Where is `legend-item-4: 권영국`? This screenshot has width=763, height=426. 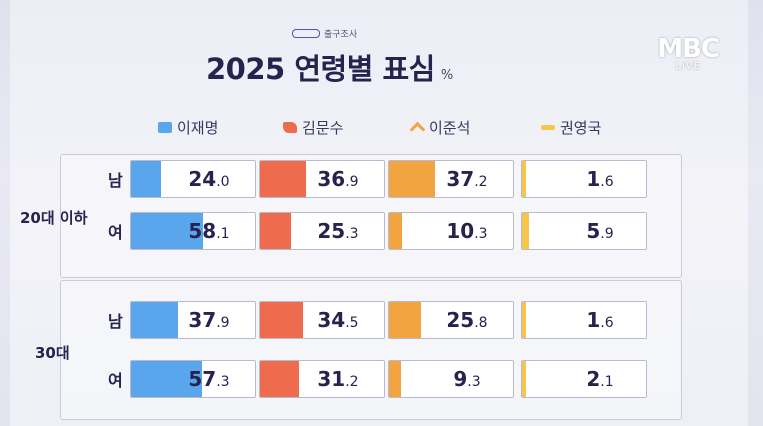
legend-item-4: 권영국 is located at coordinates (571, 127).